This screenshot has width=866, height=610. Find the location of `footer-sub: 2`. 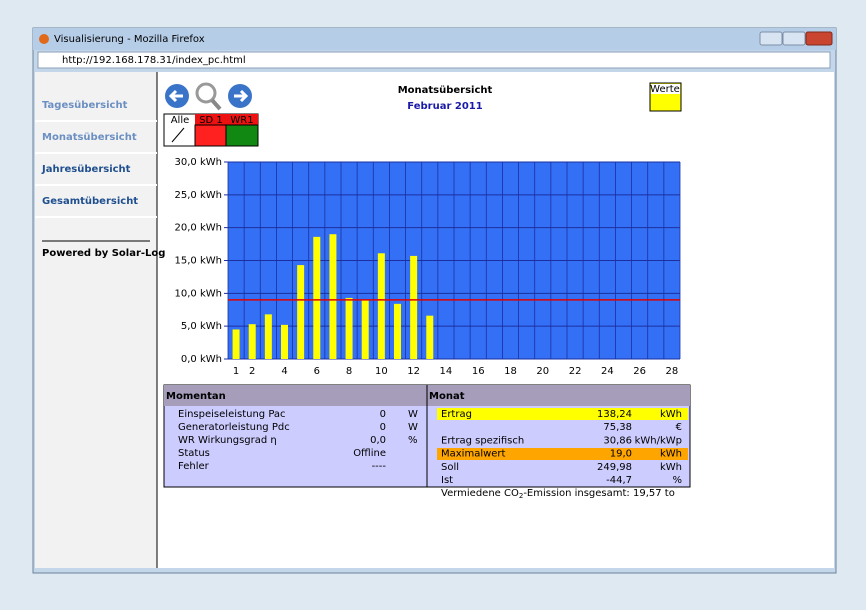

footer-sub: 2 is located at coordinates (521, 496).